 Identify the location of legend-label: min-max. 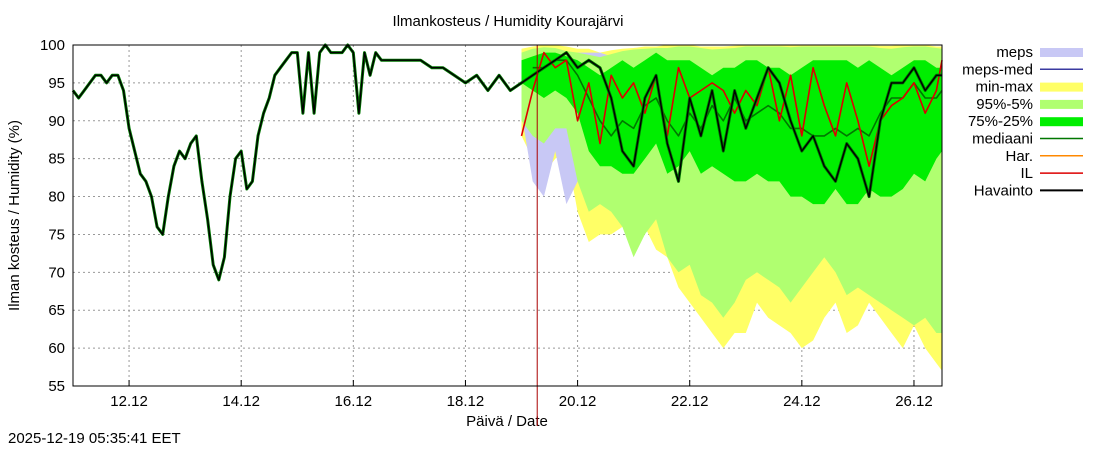
(1004, 87).